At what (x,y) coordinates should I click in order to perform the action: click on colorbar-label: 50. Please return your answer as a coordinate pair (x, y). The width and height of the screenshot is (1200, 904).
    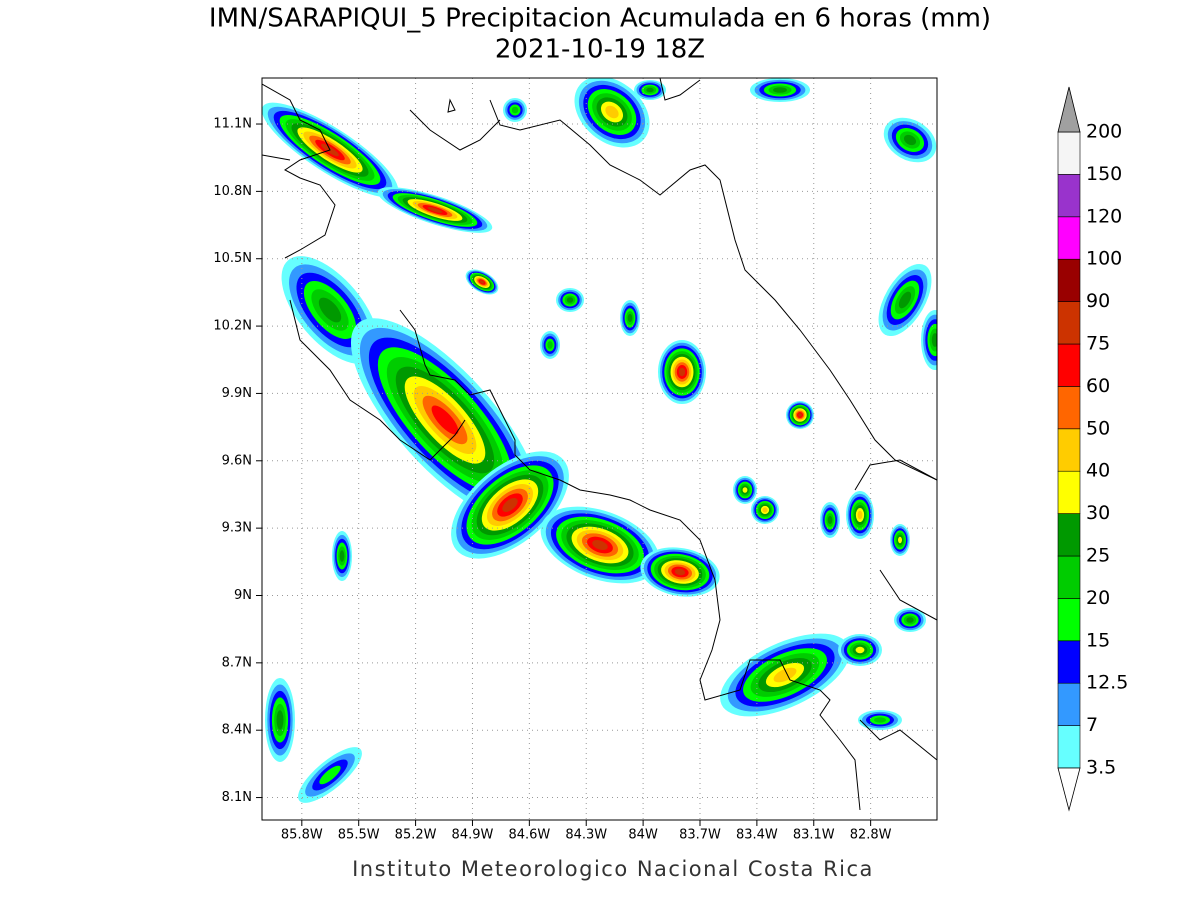
    Looking at the image, I should click on (1098, 428).